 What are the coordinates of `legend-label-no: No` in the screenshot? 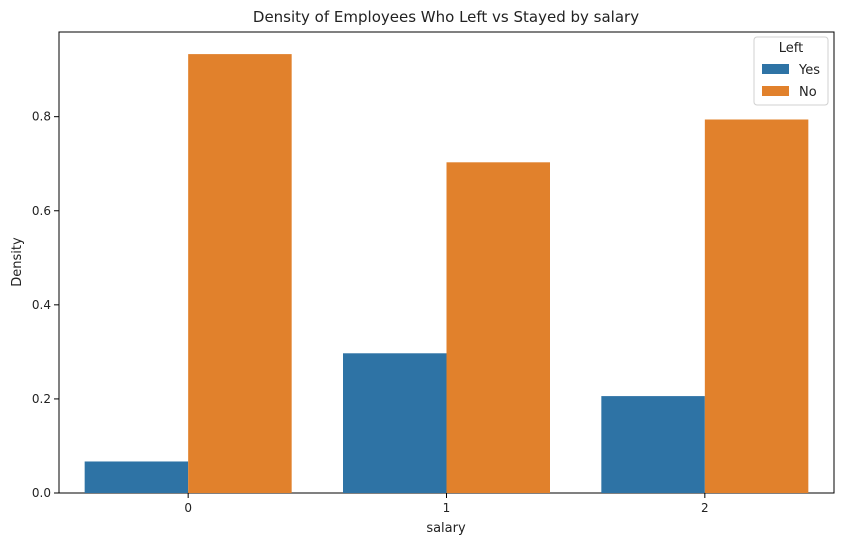 It's located at (808, 92).